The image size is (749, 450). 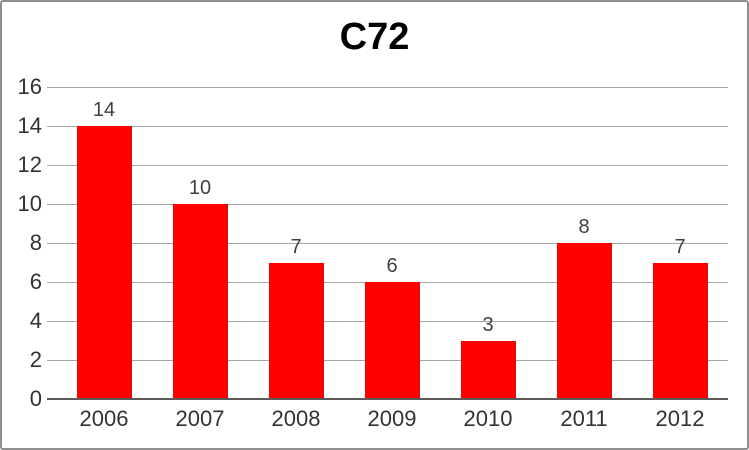 I want to click on bar-2011, so click(x=584, y=321).